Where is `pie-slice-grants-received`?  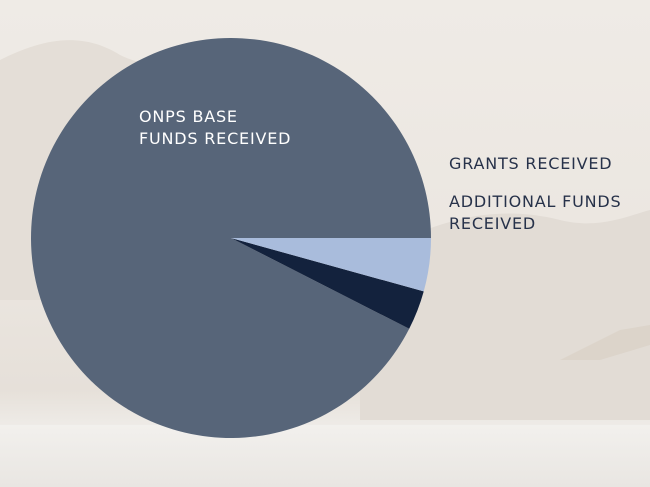
pie-slice-grants-received is located at coordinates (327, 283).